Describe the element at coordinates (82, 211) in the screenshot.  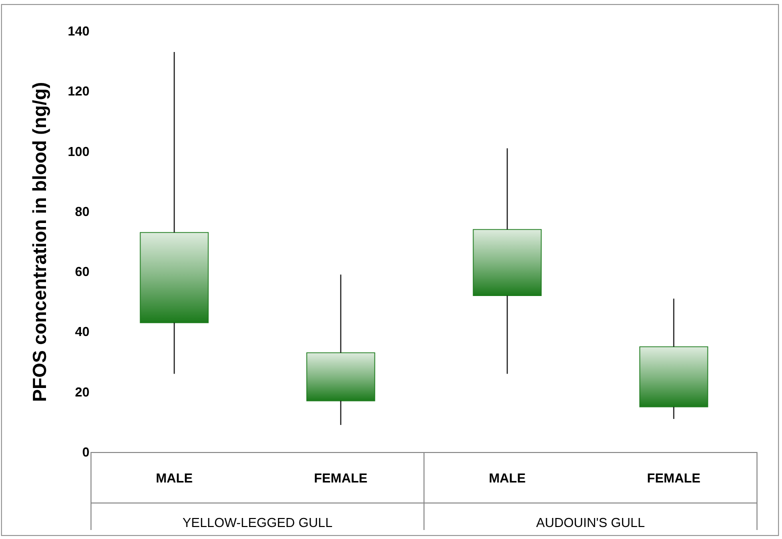
I see `y-tick-label: 80` at that location.